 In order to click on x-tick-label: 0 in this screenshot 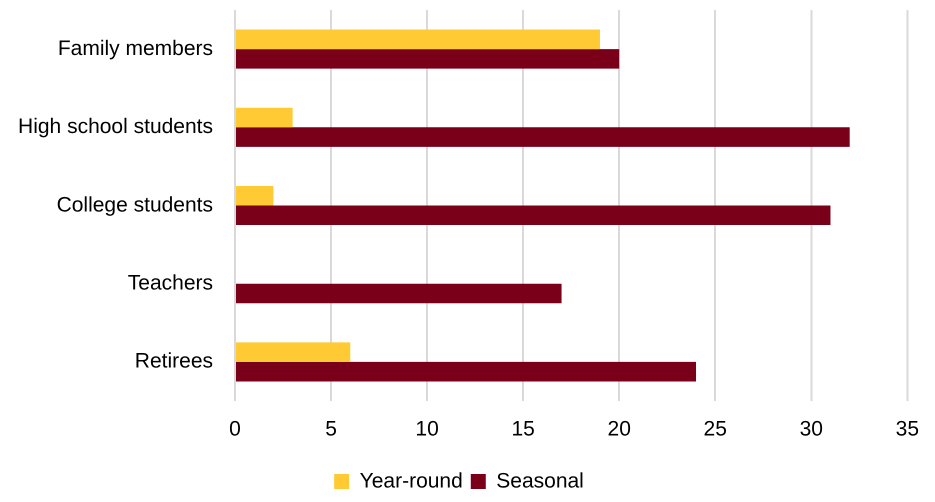, I will do `click(235, 428)`.